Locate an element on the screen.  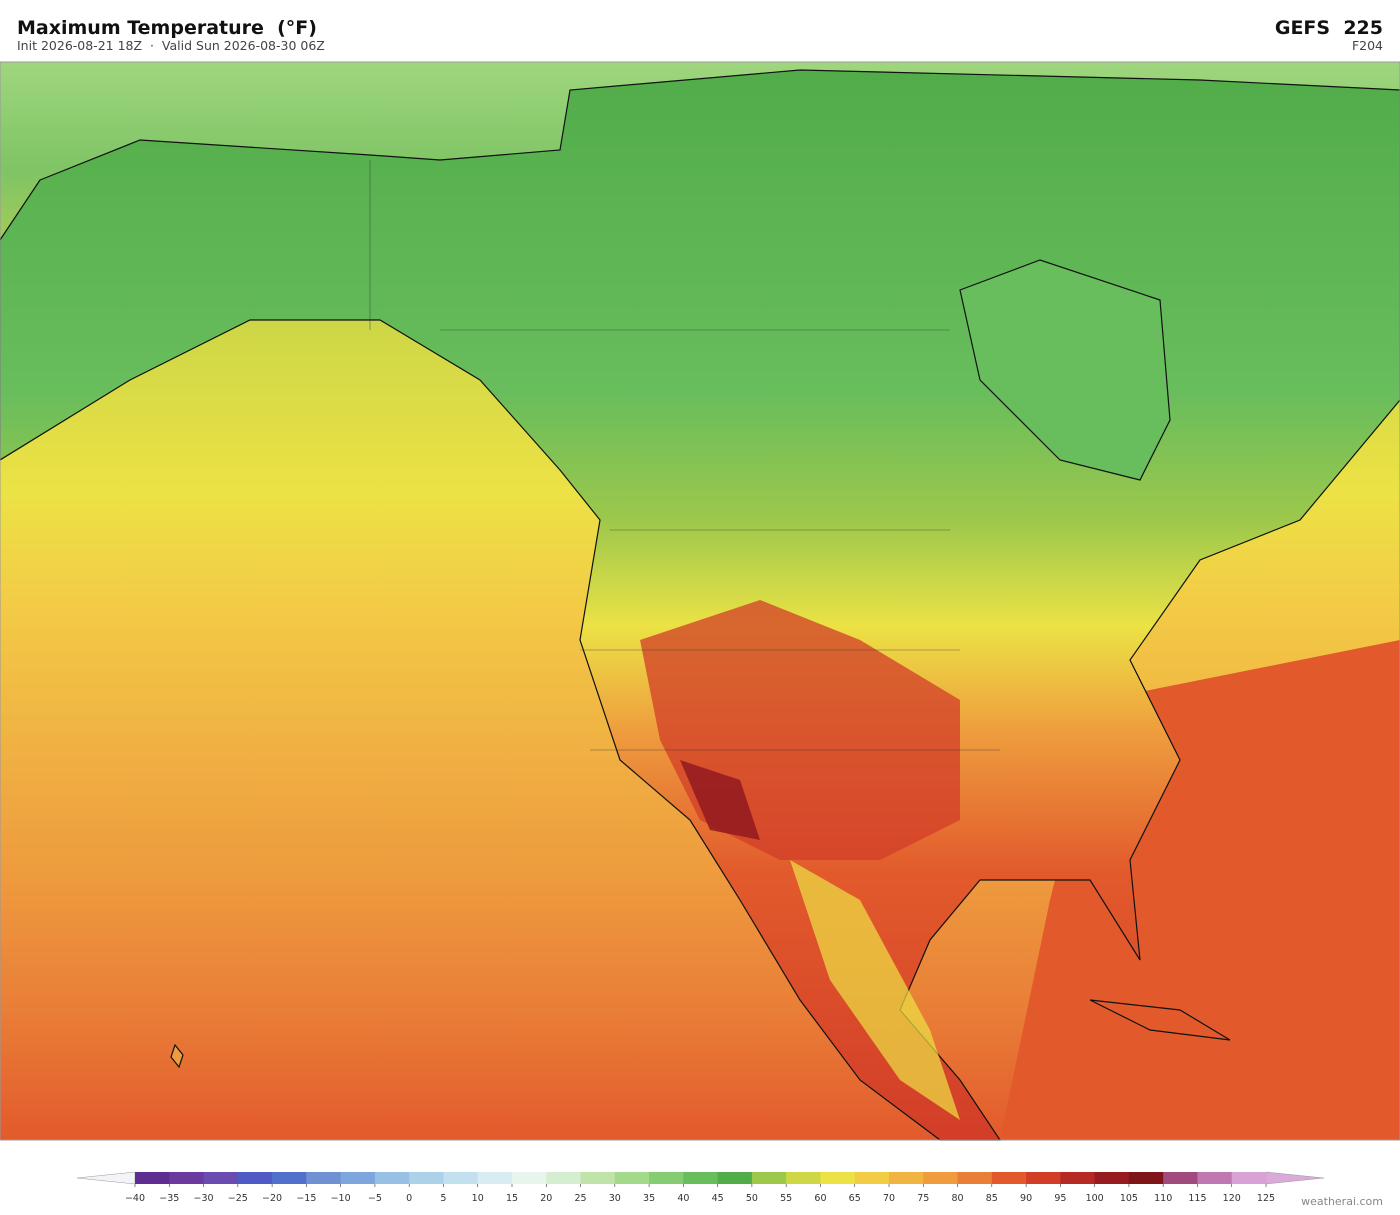
colorbar-tick-label: 55 is located at coordinates (786, 1198).